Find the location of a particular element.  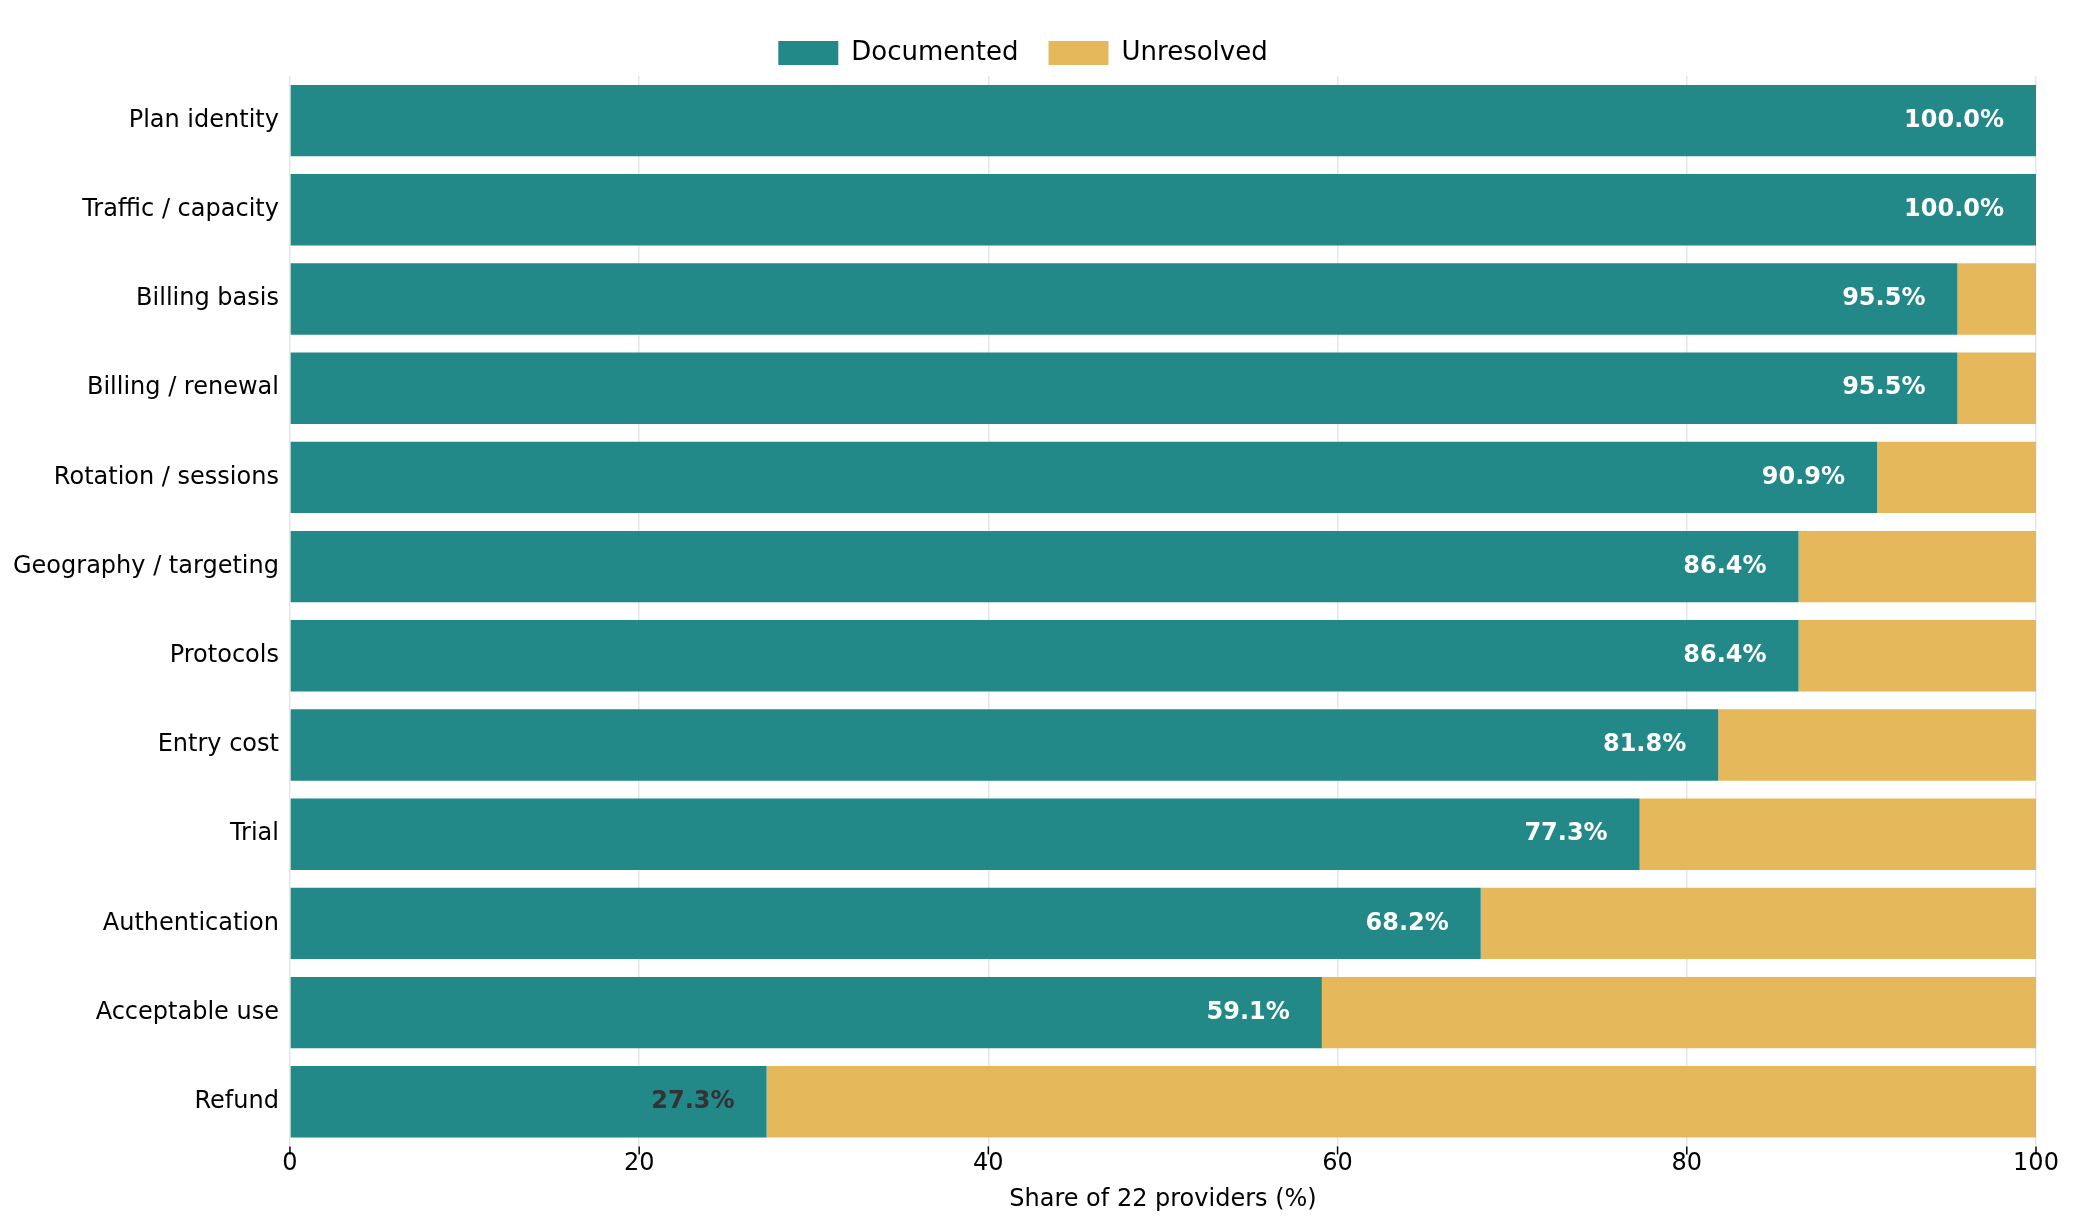

y-tick-label: Rotation / sessions is located at coordinates (166, 475).